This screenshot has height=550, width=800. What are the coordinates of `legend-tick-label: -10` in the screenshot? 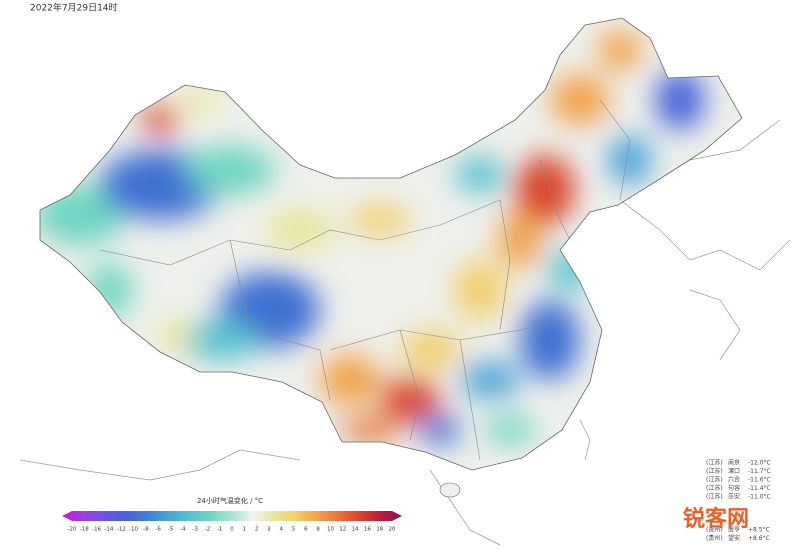 It's located at (133, 530).